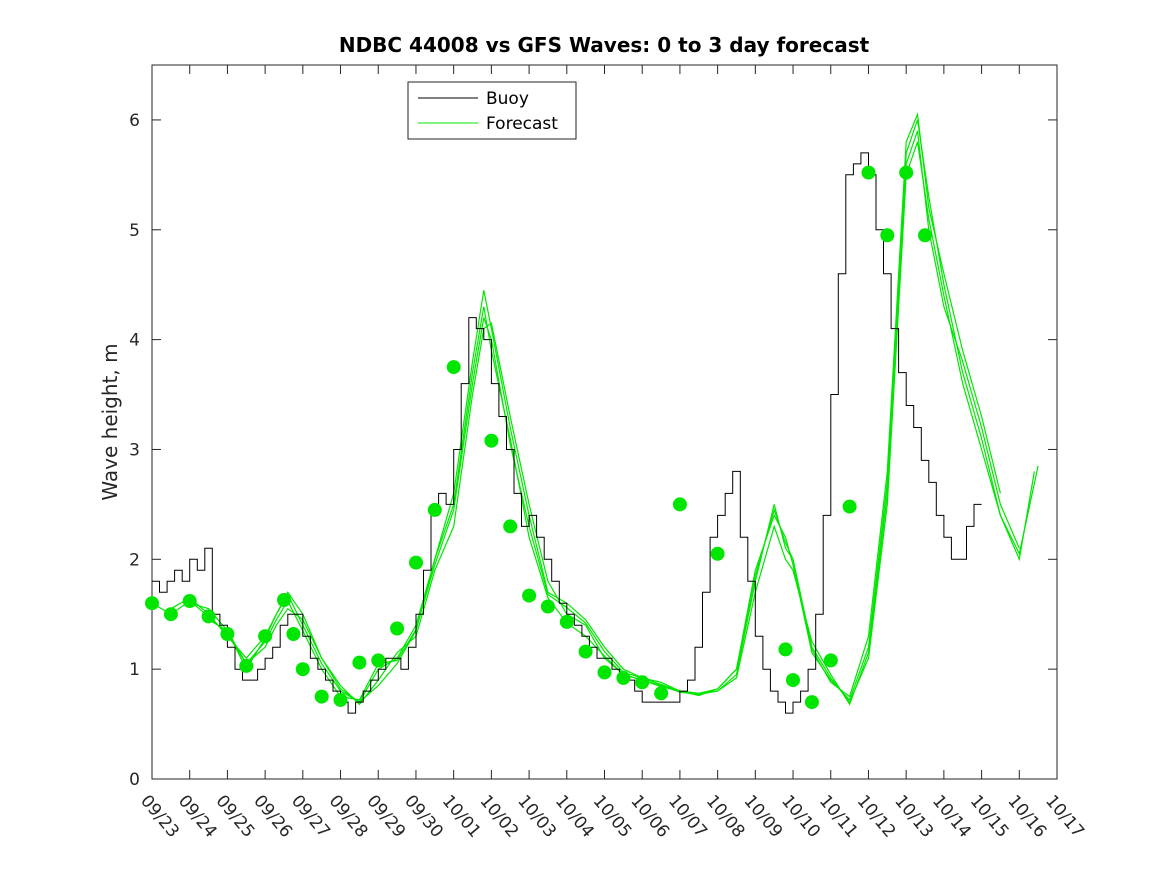 This screenshot has height=875, width=1167. I want to click on y-tick-label: 0, so click(134, 780).